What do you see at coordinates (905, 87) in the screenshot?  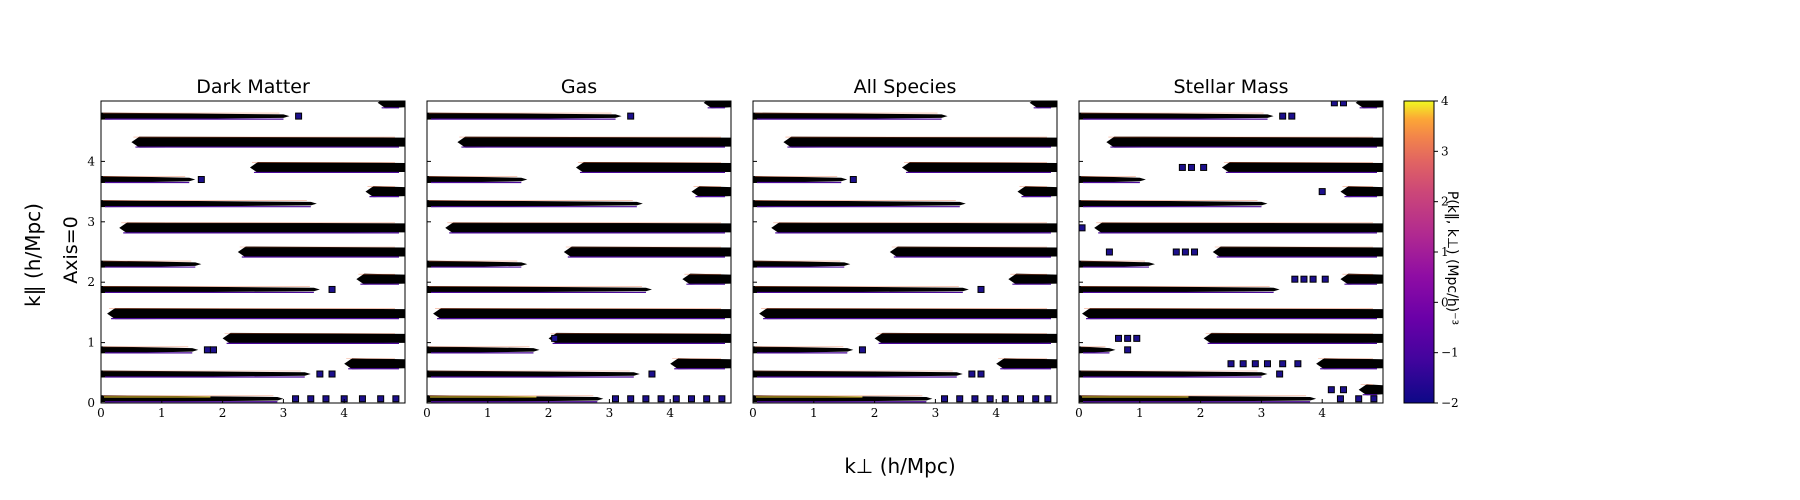 I see `panel-title: All Species` at bounding box center [905, 87].